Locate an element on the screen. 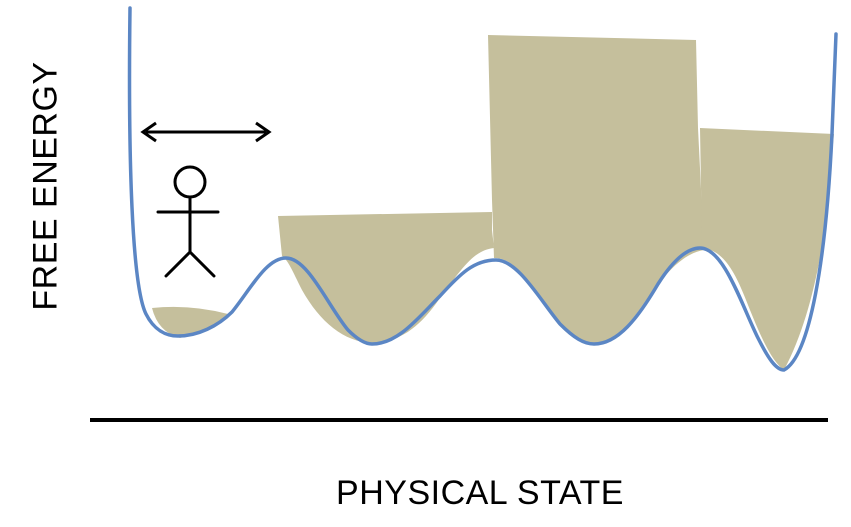  y-axis-label: FREE ENERGY is located at coordinates (45, 186).